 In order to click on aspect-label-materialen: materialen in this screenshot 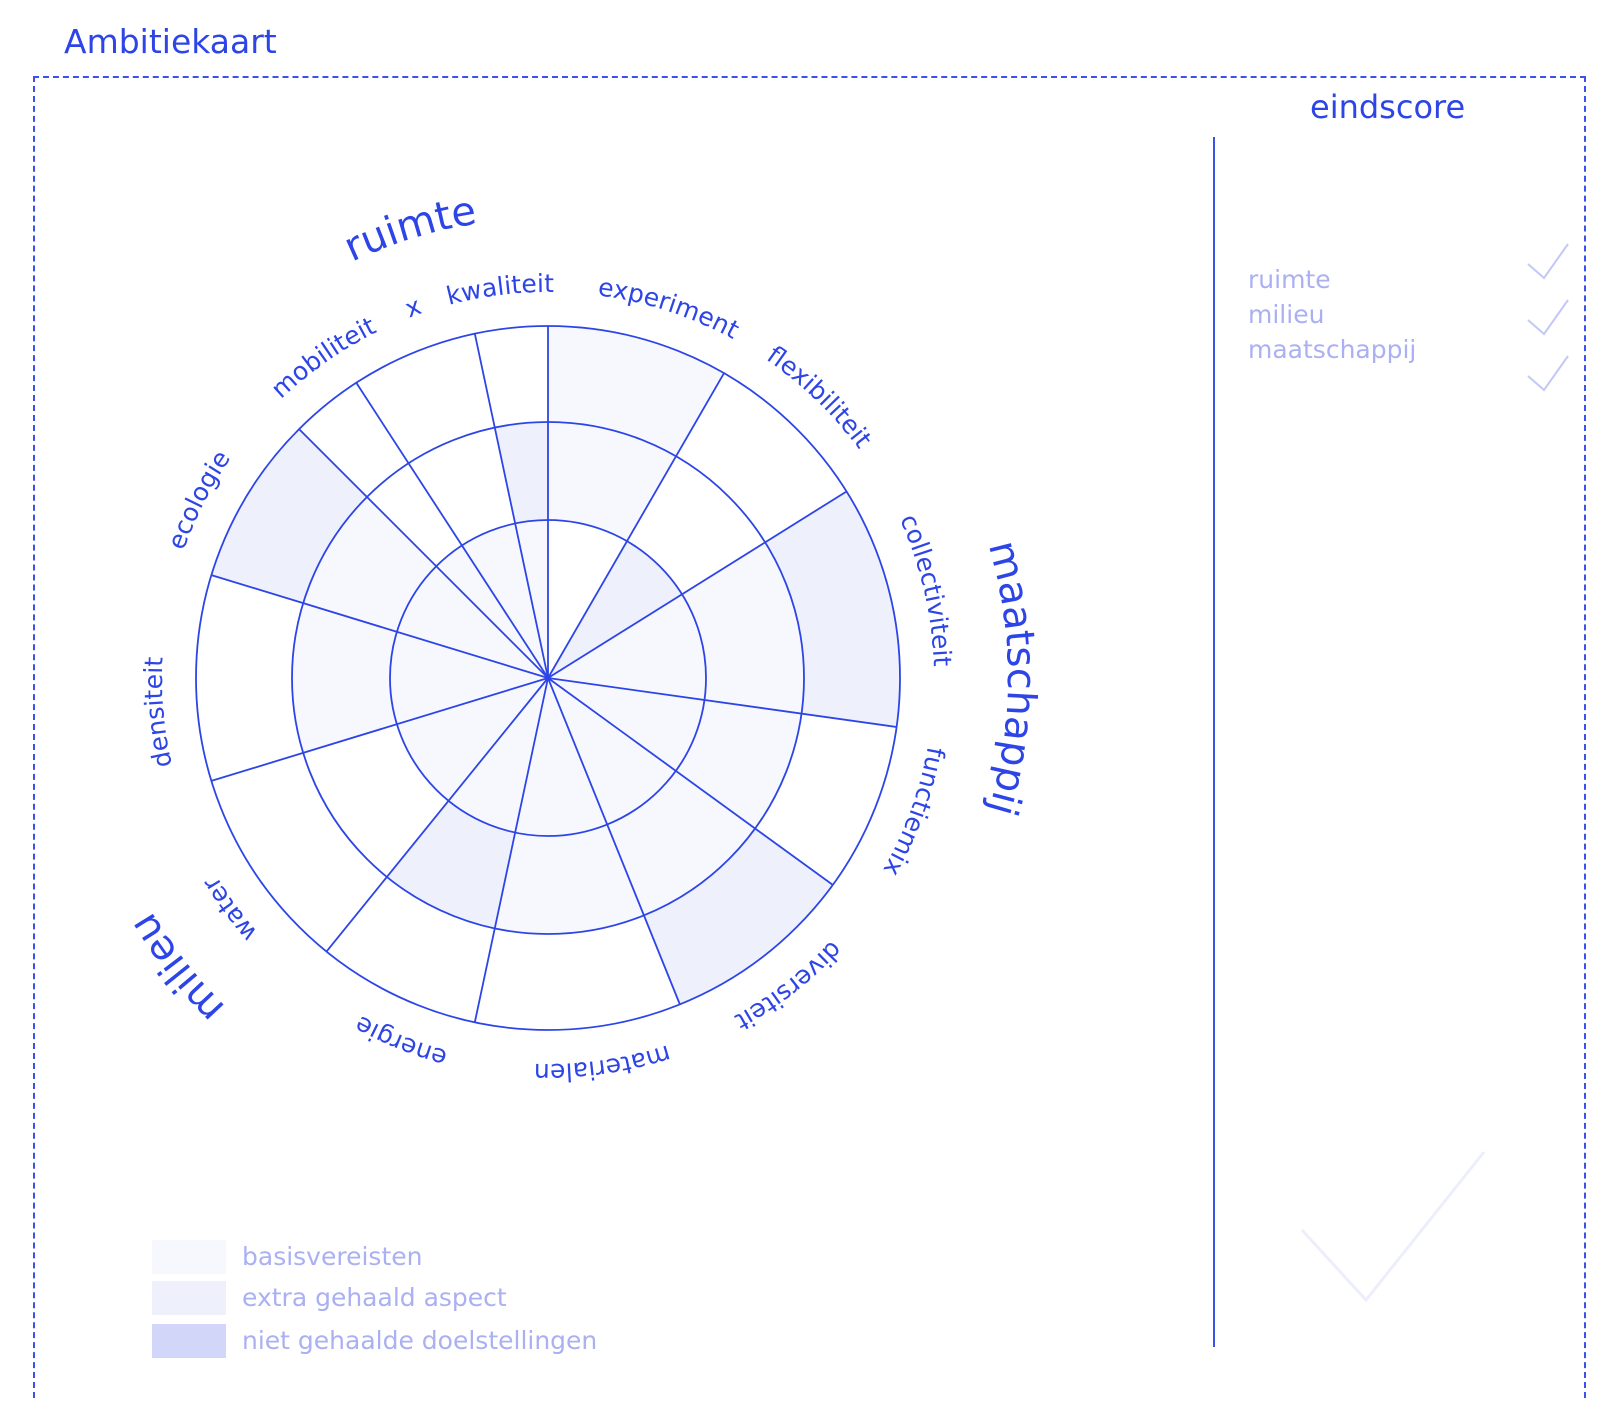, I will do `click(604, 1063)`.